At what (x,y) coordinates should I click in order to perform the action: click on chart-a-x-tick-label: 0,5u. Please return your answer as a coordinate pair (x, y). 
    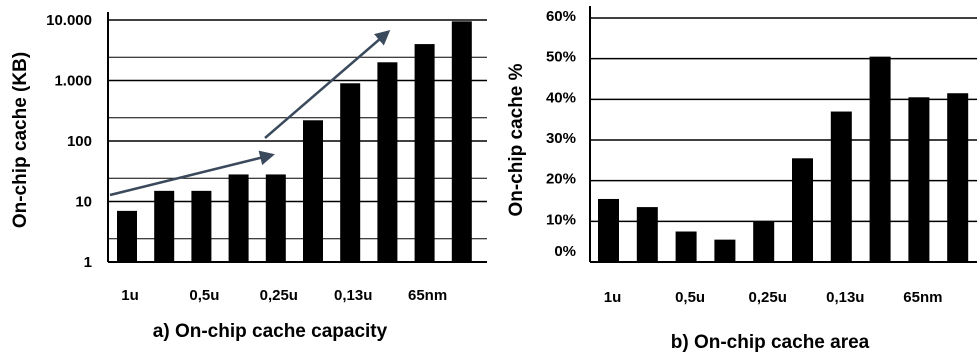
    Looking at the image, I should click on (204, 295).